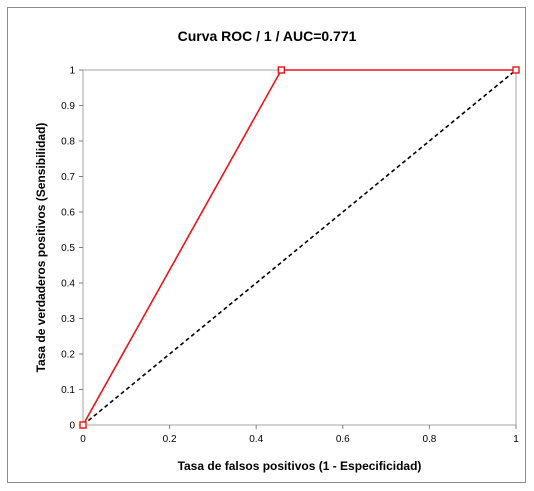 This screenshot has height=491, width=534. I want to click on y-axis-ticks: 0 0.1 0.2 0.3 0.4 0.5 0.6 0.7 0.8 0.9 1, so click(72, 249).